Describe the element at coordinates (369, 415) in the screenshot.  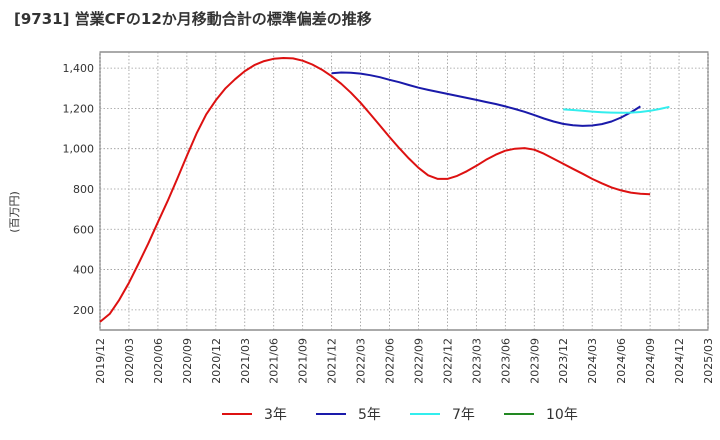
I see `legend-label: 5年` at that location.